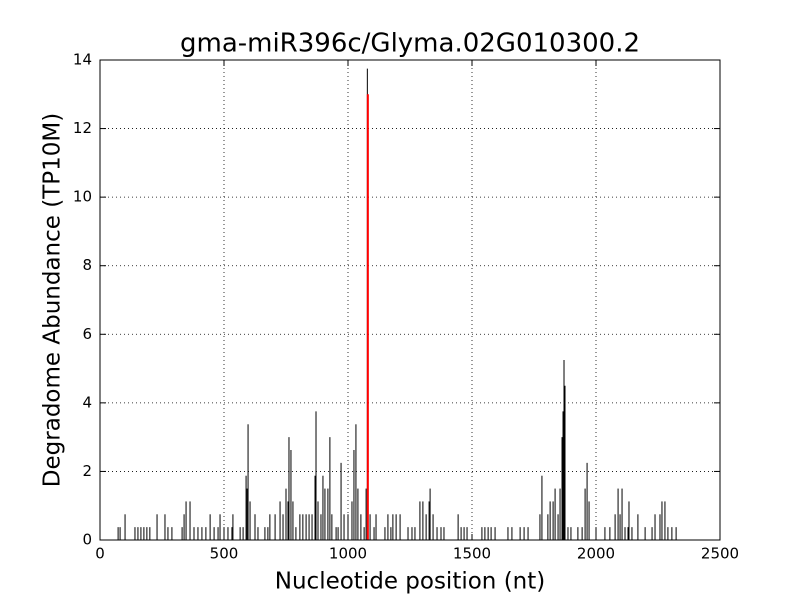 The height and width of the screenshot is (600, 800). Describe the element at coordinates (87, 540) in the screenshot. I see `y-tick-label: 0` at that location.